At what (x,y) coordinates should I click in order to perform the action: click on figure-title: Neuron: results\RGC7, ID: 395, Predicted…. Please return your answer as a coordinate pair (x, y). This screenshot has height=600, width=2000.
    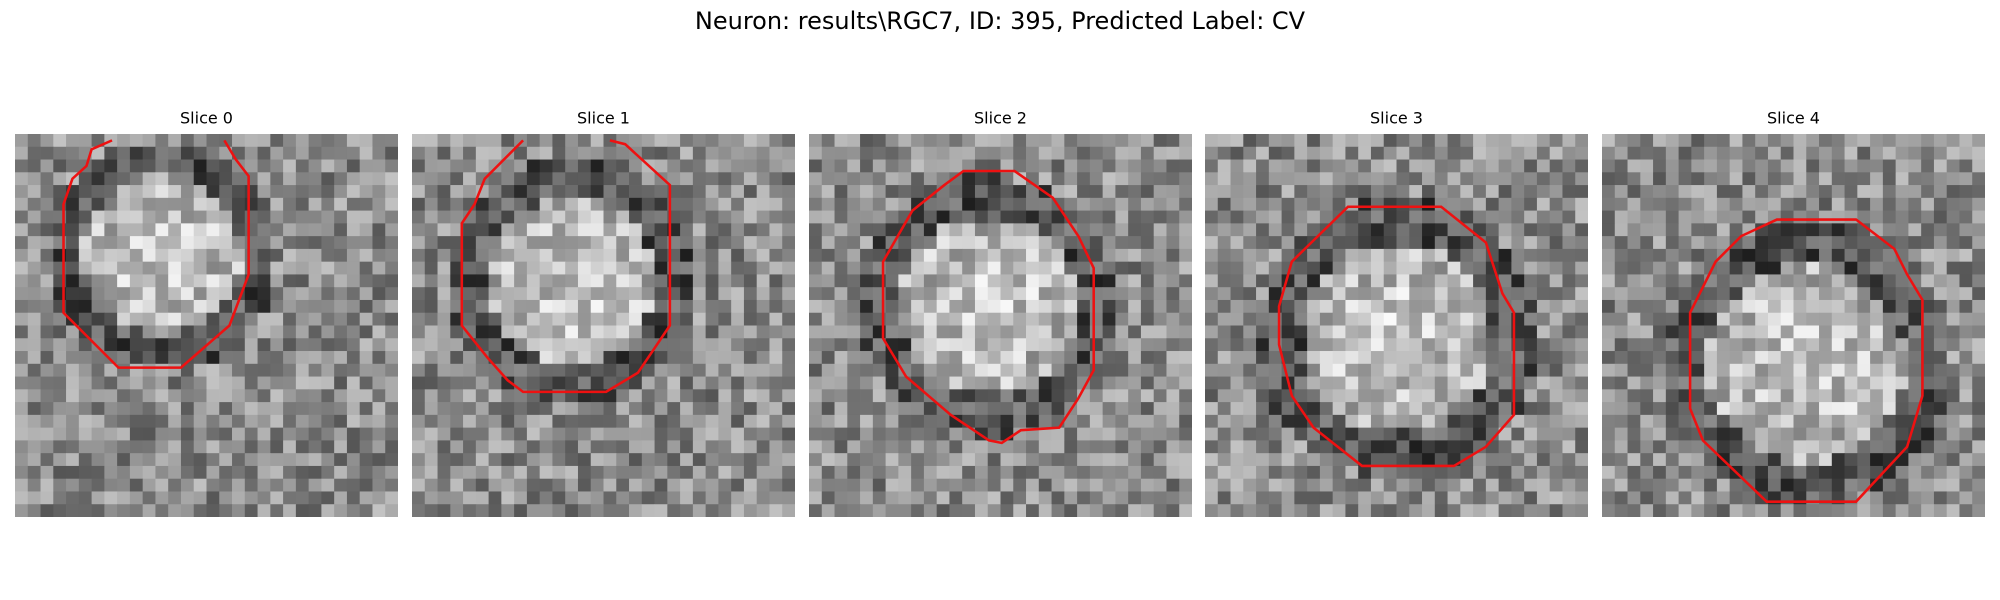
    Looking at the image, I should click on (1000, 21).